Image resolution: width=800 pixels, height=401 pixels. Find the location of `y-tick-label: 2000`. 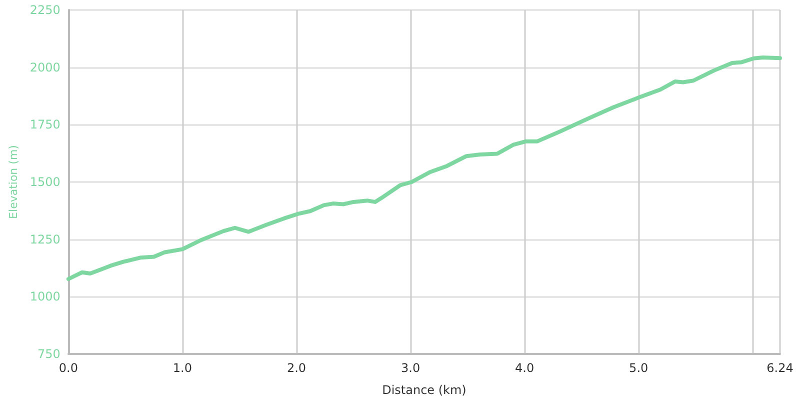

y-tick-label: 2000 is located at coordinates (45, 67).